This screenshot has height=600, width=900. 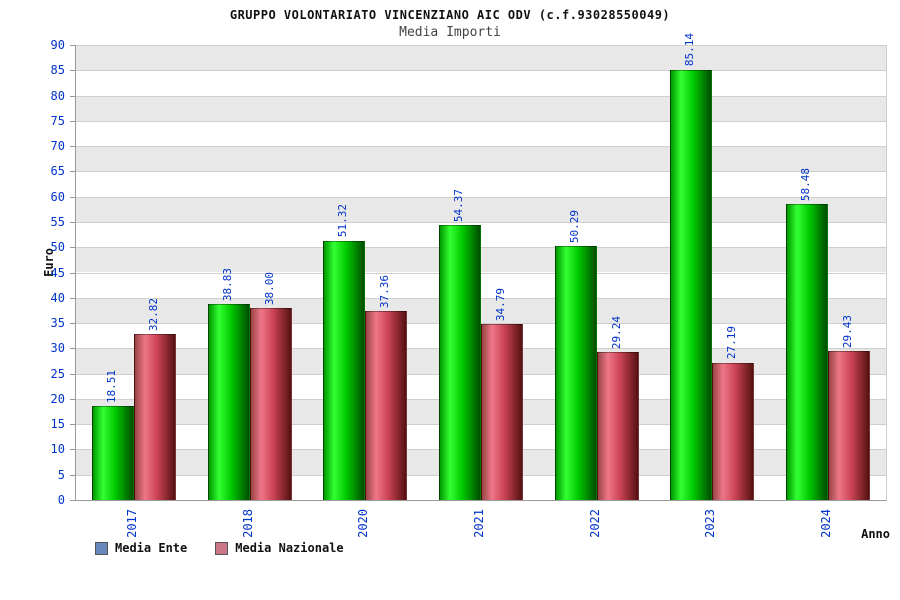 What do you see at coordinates (807, 352) in the screenshot?
I see `bar-media-ente-2024` at bounding box center [807, 352].